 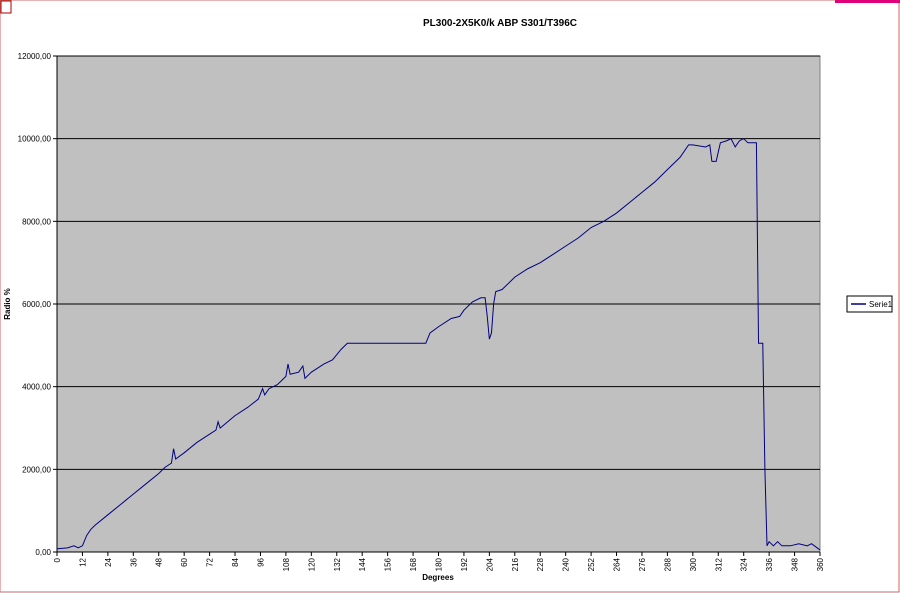 I want to click on x-tick-label: 228, so click(x=540, y=564).